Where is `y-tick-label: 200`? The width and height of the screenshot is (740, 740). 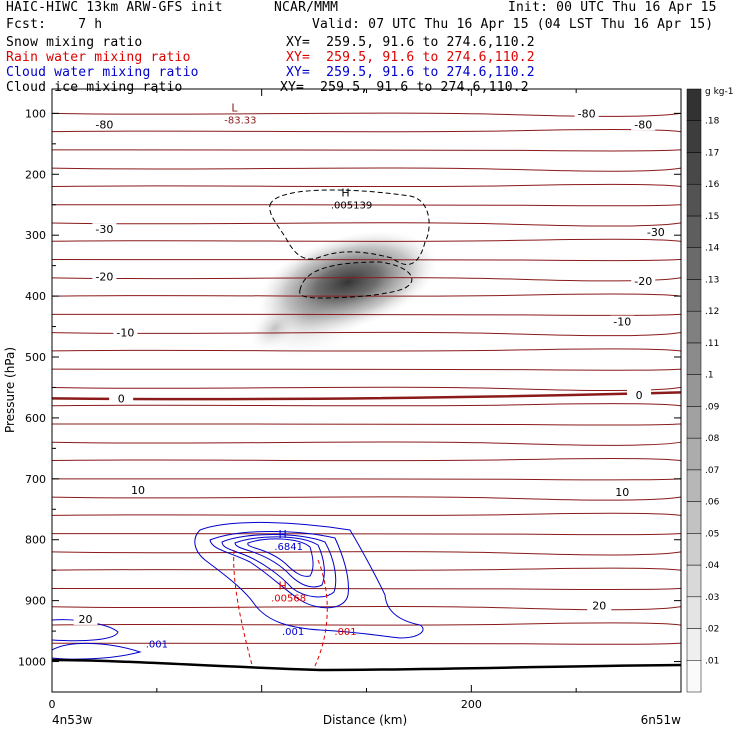
y-tick-label: 200 is located at coordinates (35, 174).